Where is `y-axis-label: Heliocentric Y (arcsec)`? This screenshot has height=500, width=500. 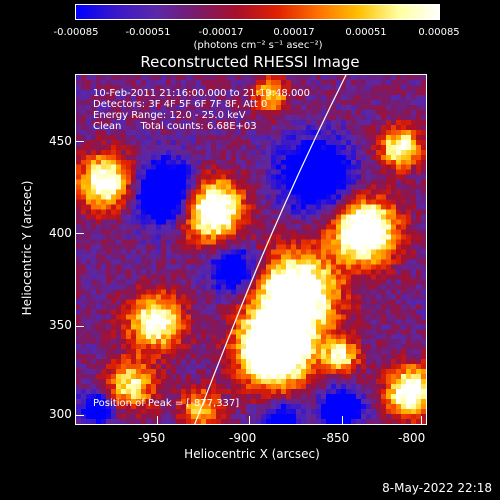 y-axis-label: Heliocentric Y (arcsec) is located at coordinates (27, 248).